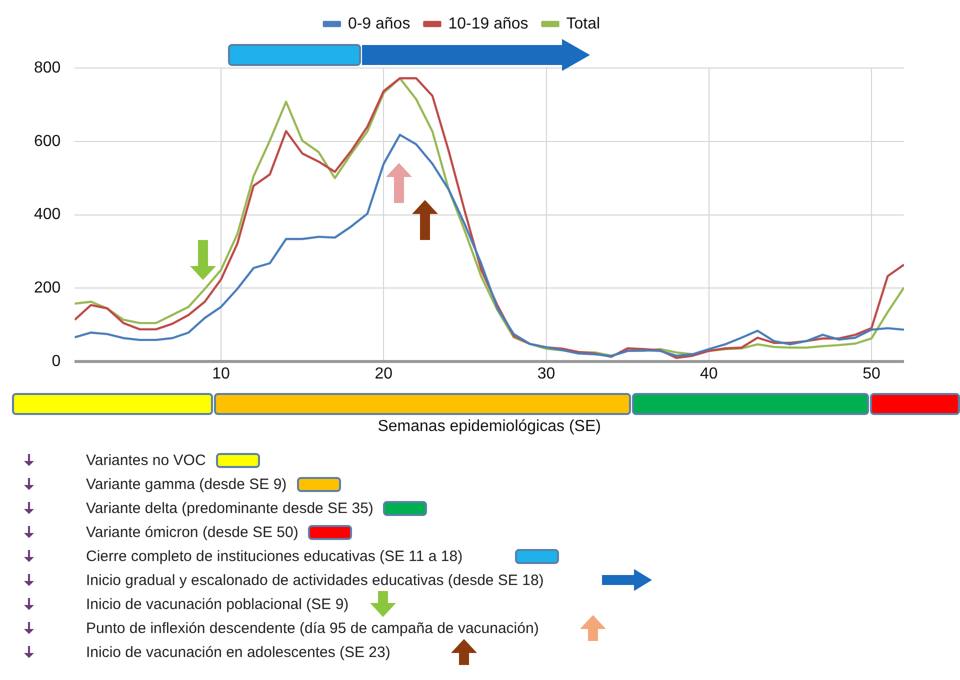 The height and width of the screenshot is (680, 960). Describe the element at coordinates (186, 484) in the screenshot. I see `text: Variante gamma (desde SE 9)` at that location.